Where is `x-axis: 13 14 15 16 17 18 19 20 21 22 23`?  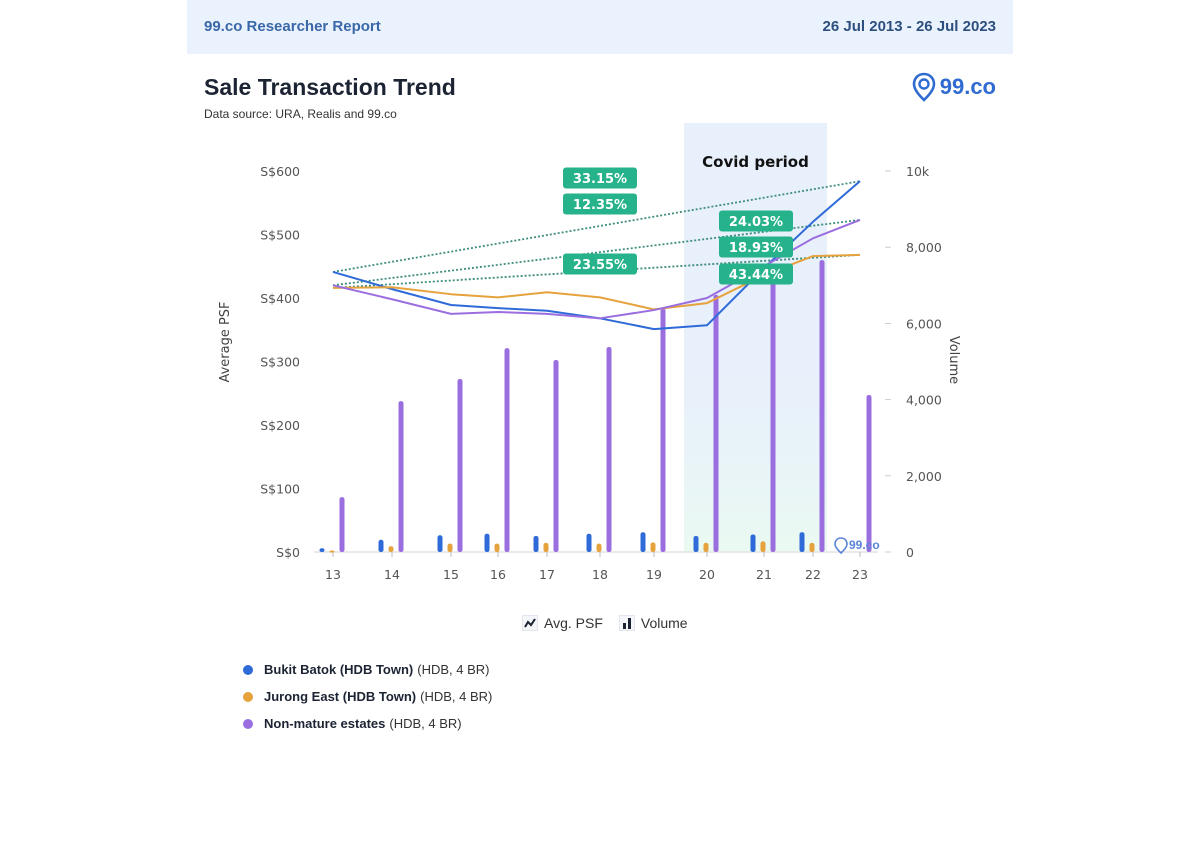
x-axis: 13 14 15 16 17 18 19 20 21 22 23 is located at coordinates (596, 567).